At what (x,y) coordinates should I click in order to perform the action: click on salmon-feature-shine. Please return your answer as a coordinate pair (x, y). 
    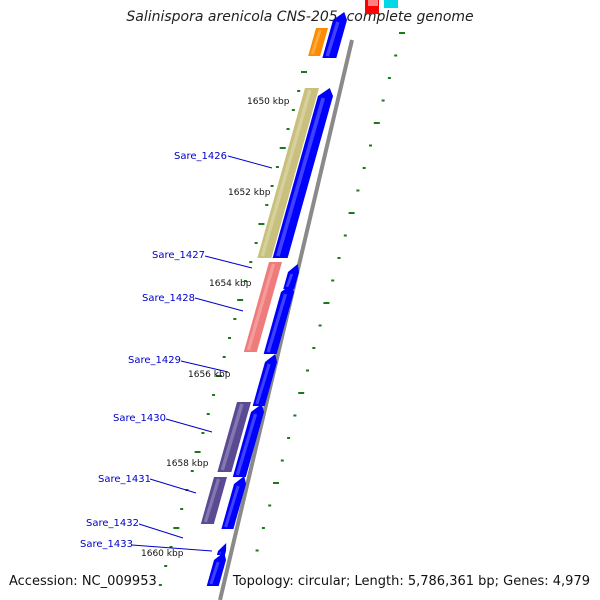
    Looking at the image, I should click on (261, 307).